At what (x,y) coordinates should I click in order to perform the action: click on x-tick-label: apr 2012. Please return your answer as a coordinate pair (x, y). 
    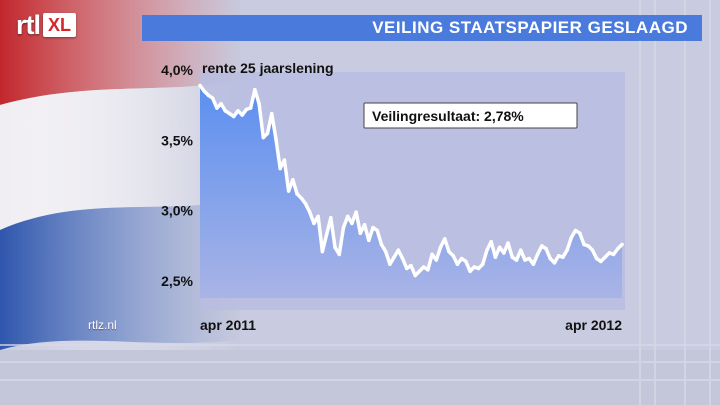
    Looking at the image, I should click on (593, 325).